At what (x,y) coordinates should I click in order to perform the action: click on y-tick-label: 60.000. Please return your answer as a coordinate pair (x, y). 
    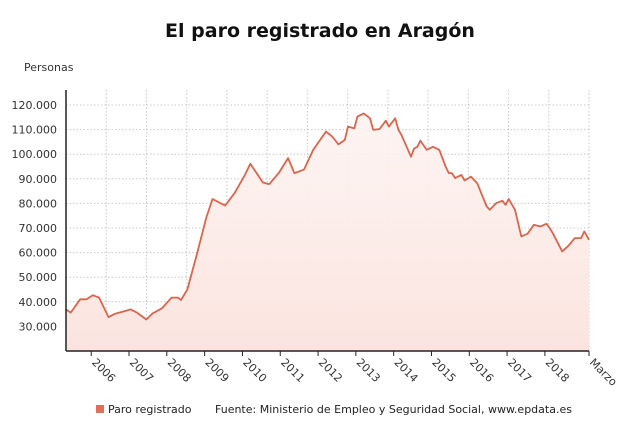
    Looking at the image, I should click on (38, 253).